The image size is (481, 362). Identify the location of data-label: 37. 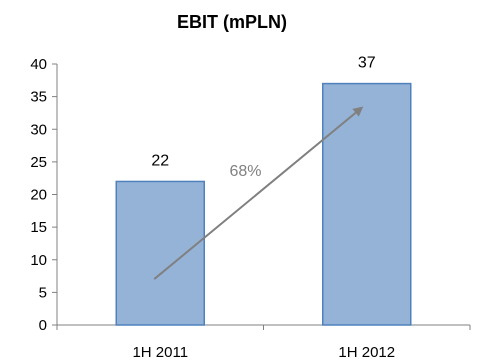
(367, 63).